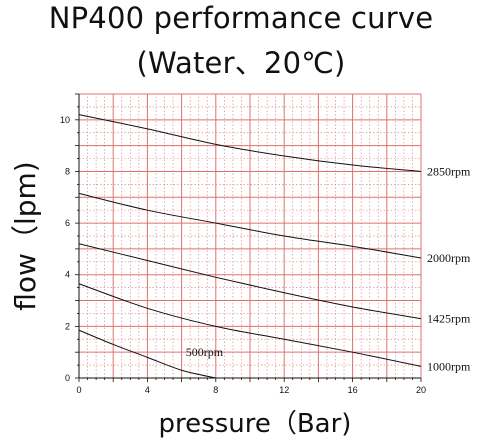  What do you see at coordinates (67, 326) in the screenshot?
I see `y-tick-label: 2` at bounding box center [67, 326].